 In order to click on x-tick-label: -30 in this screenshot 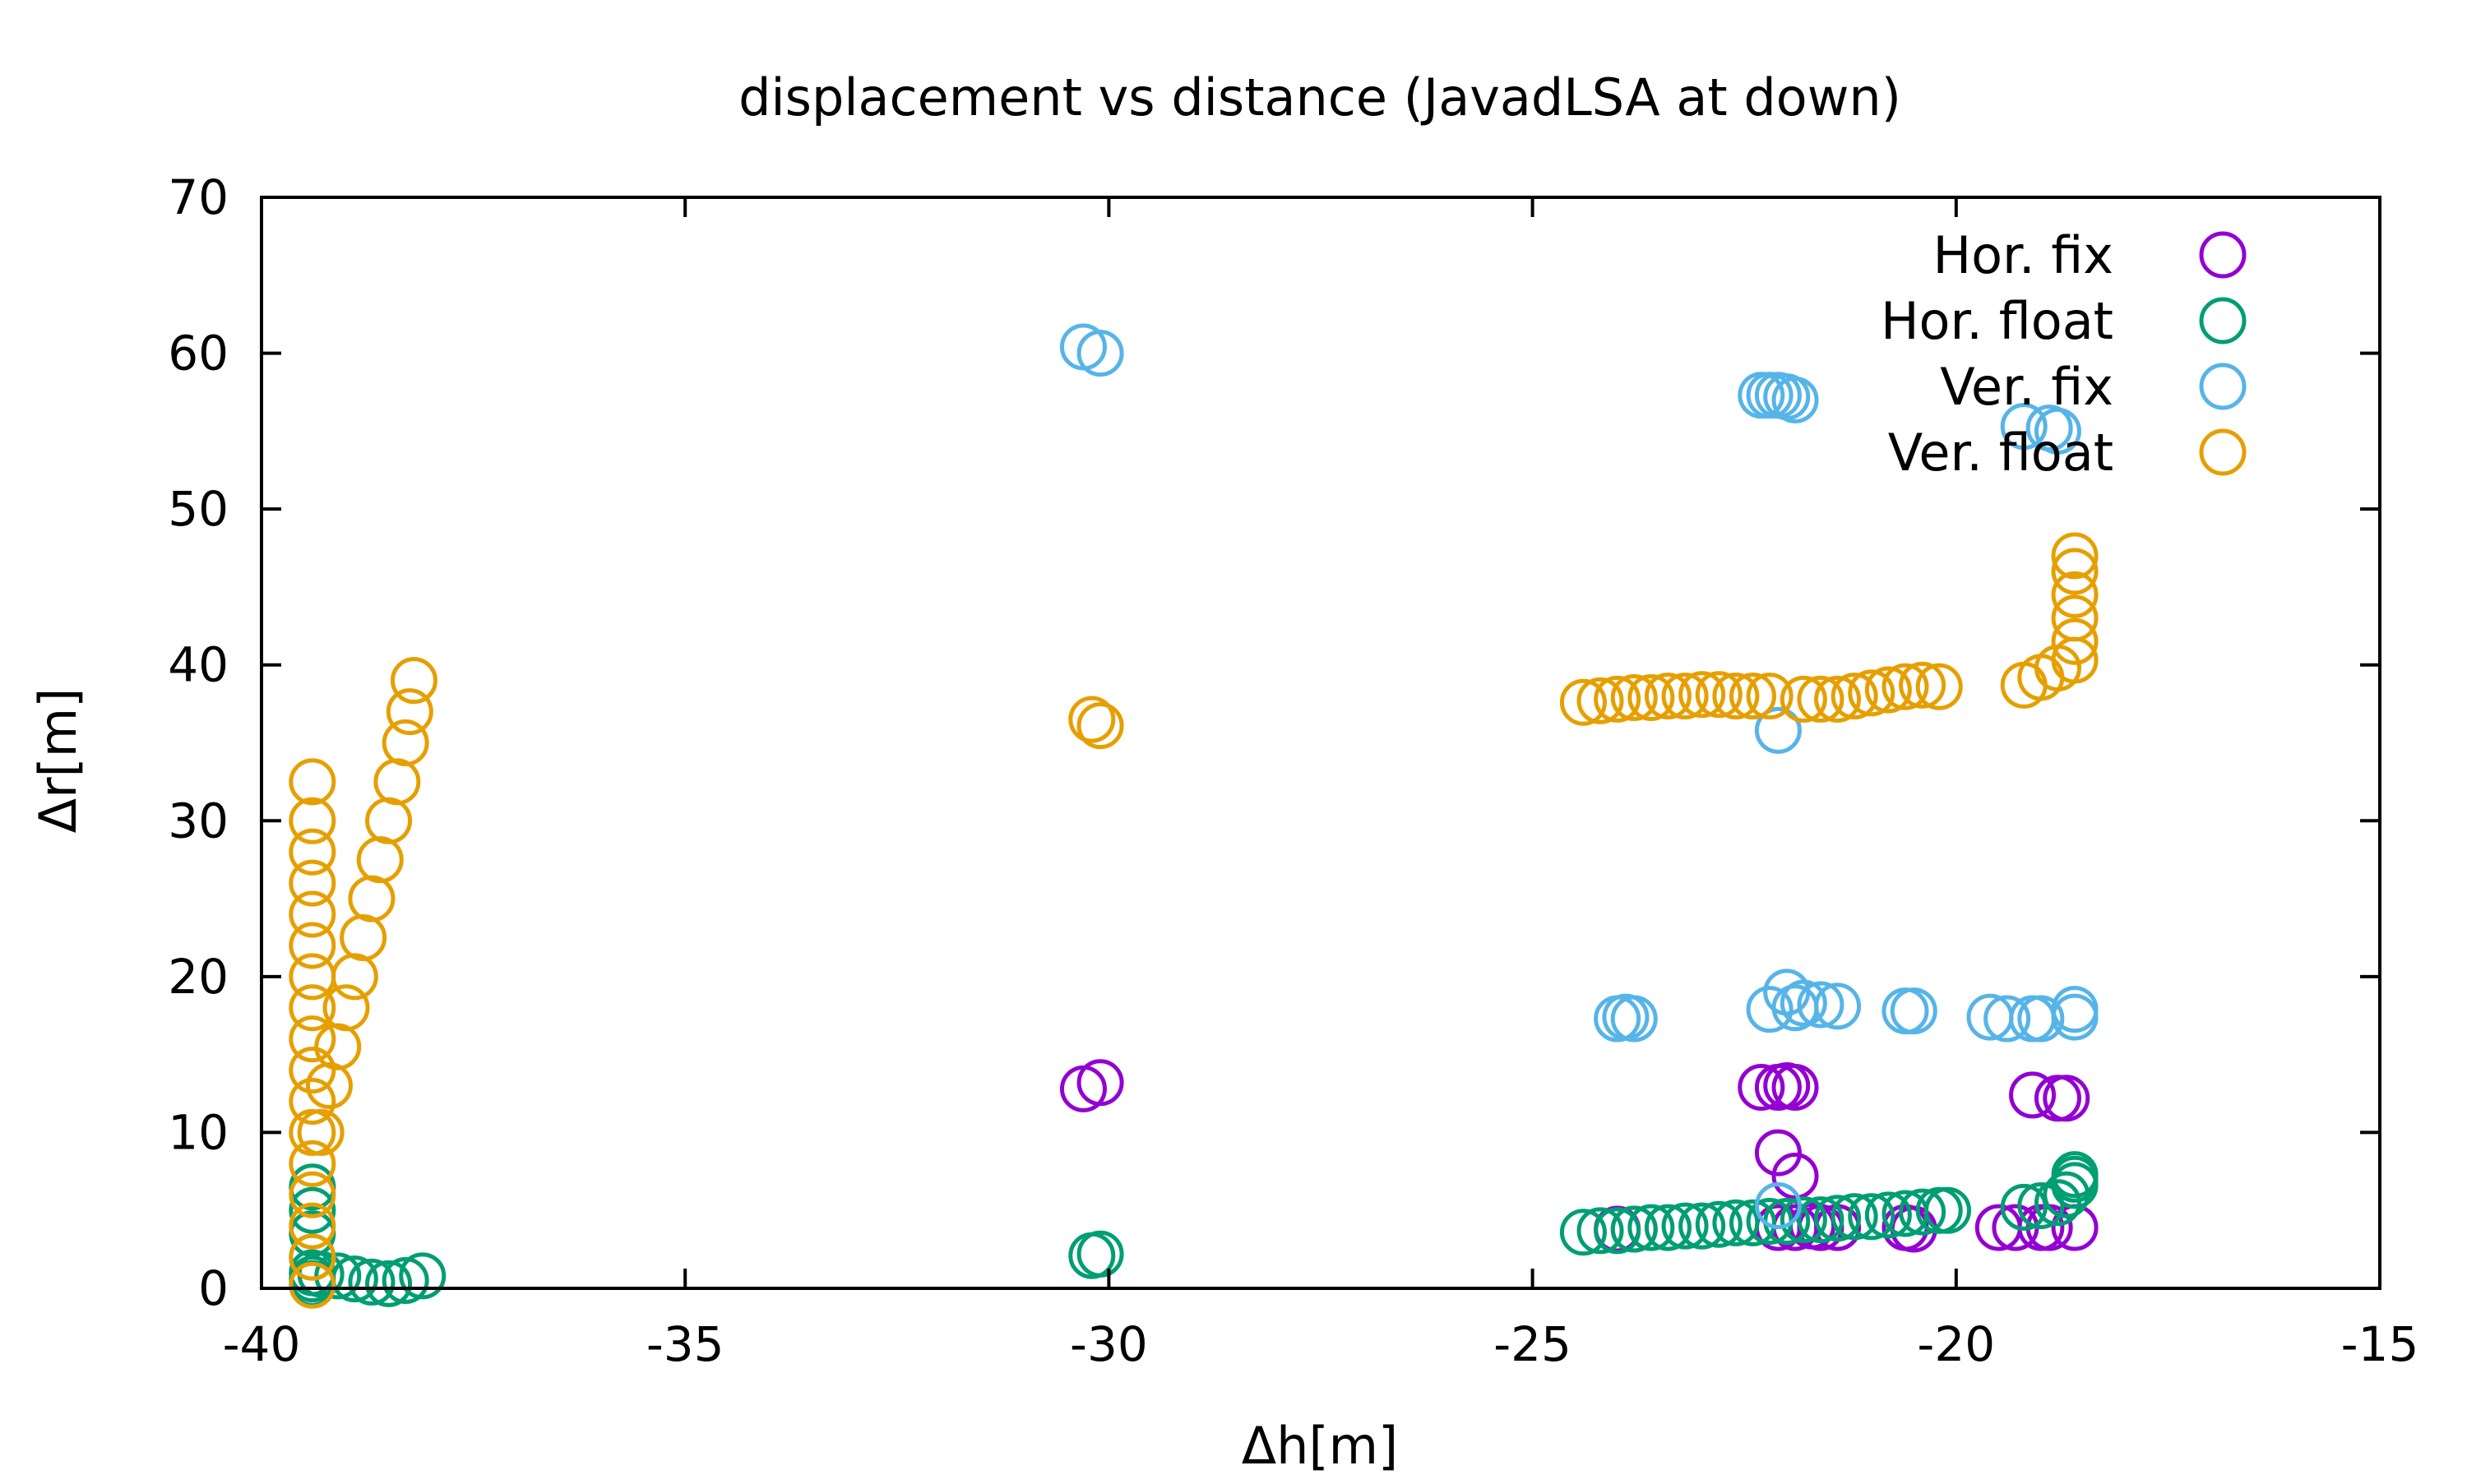, I will do `click(1109, 1344)`.